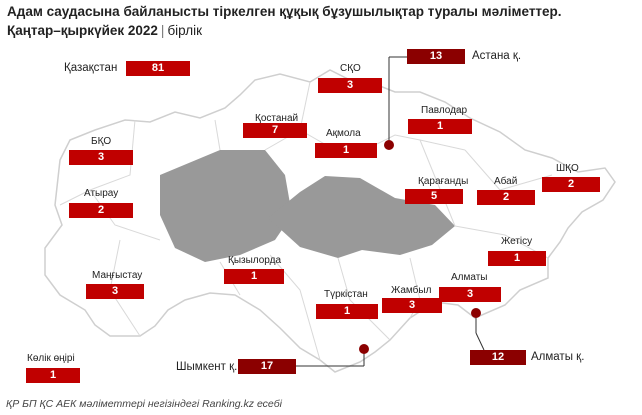 The image size is (642, 415). I want to click on region-value-turkistan: 1, so click(347, 311).